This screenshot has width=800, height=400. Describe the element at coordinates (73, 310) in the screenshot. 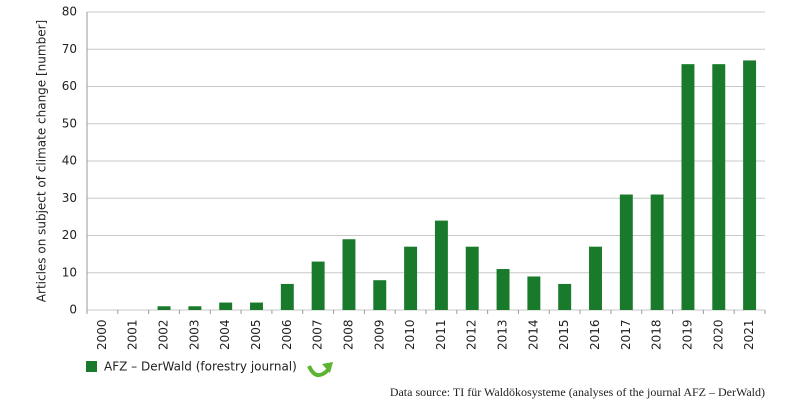

I see `y-tick-label: 0` at that location.